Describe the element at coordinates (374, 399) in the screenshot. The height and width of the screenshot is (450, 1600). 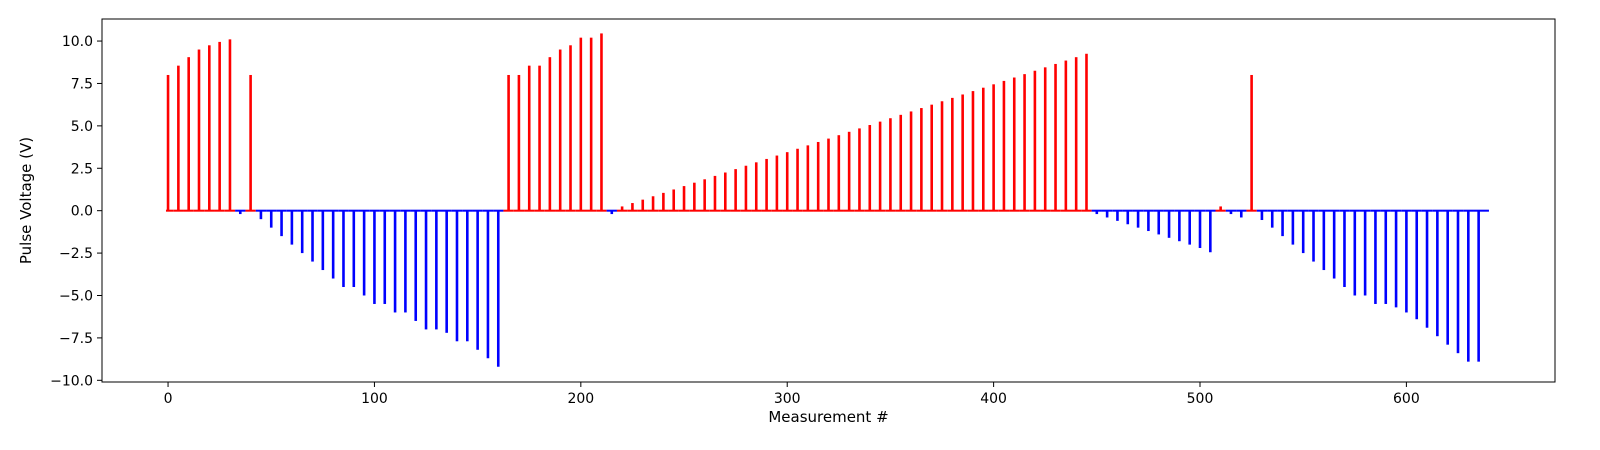
I see `x-tick-label-1: 100` at that location.